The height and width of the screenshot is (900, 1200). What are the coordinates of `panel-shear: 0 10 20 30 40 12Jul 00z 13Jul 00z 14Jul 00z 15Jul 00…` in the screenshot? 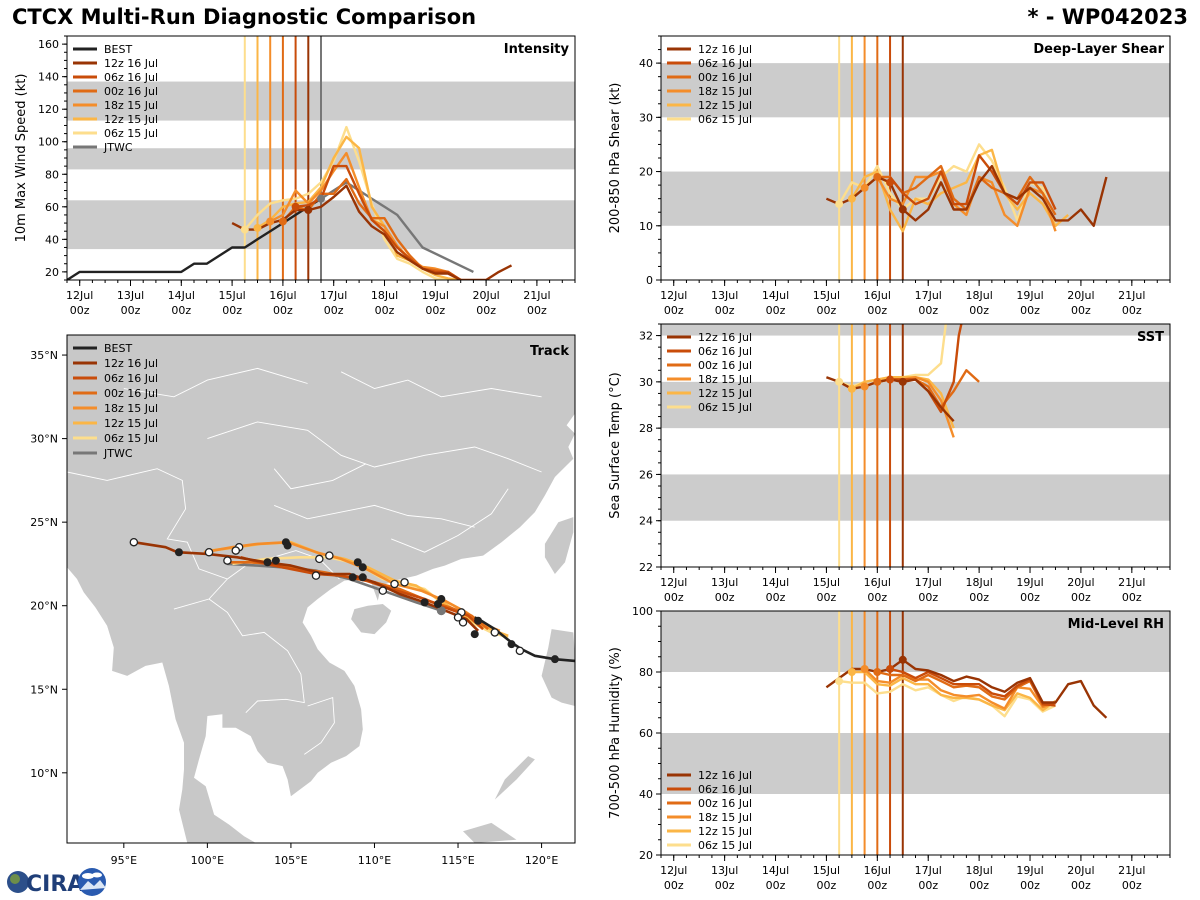 It's located at (889, 176).